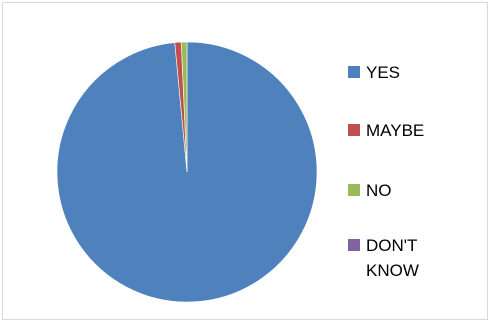 The image size is (496, 325). What do you see at coordinates (354, 130) in the screenshot?
I see `legend-swatch-maybe` at bounding box center [354, 130].